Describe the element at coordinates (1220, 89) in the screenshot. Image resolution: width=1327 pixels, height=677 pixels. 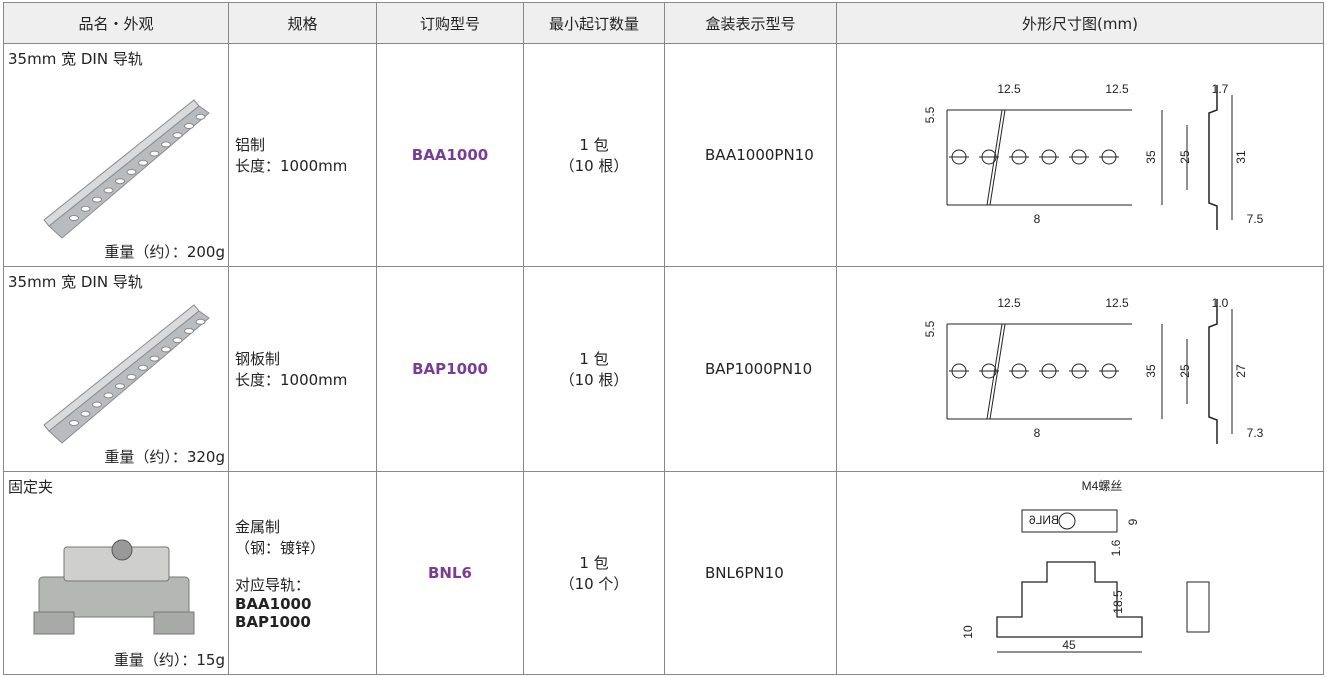
I see `dim-label: 1.7` at that location.